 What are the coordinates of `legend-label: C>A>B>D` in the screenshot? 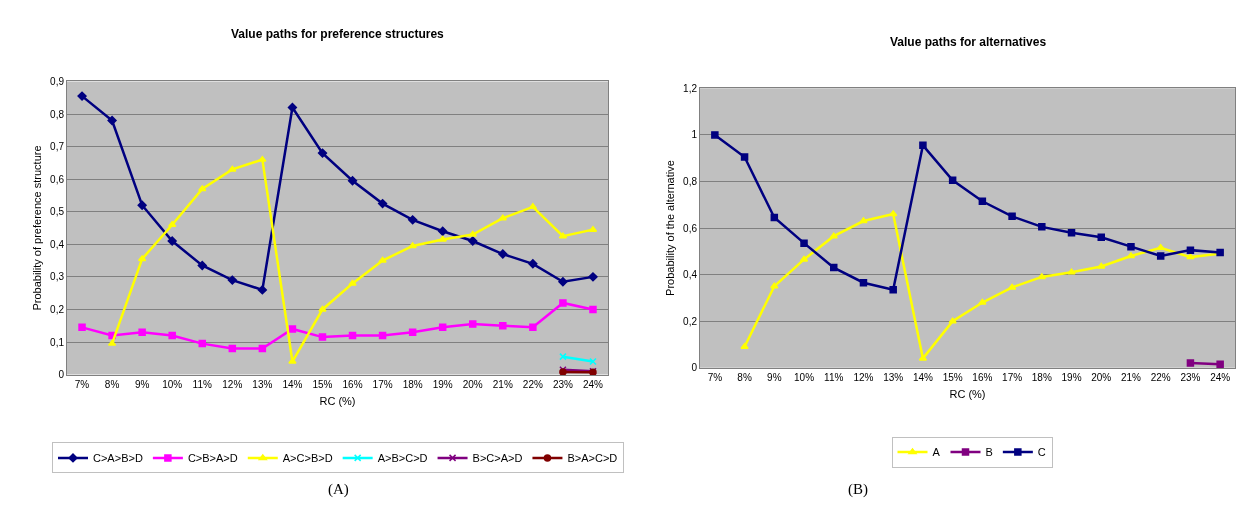 It's located at (118, 458).